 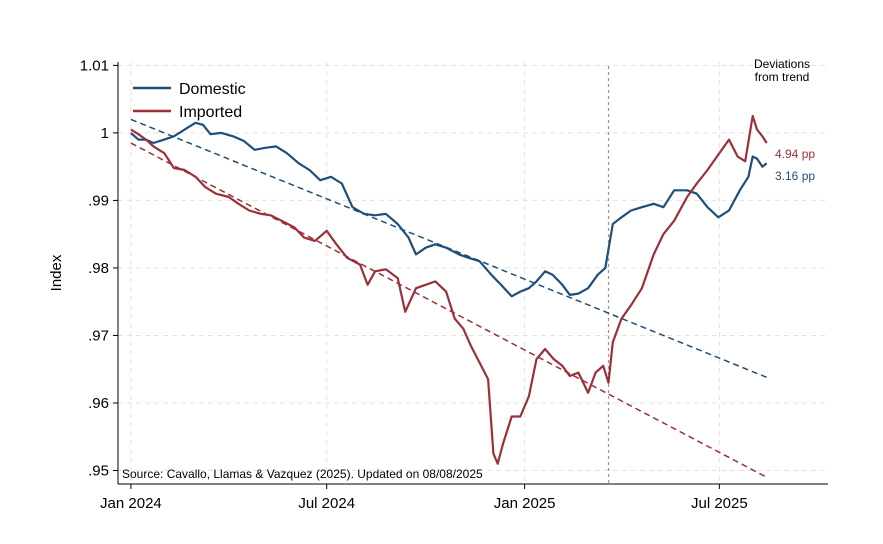 I want to click on domestic-deviation-label: 3.16 pp, so click(x=795, y=176).